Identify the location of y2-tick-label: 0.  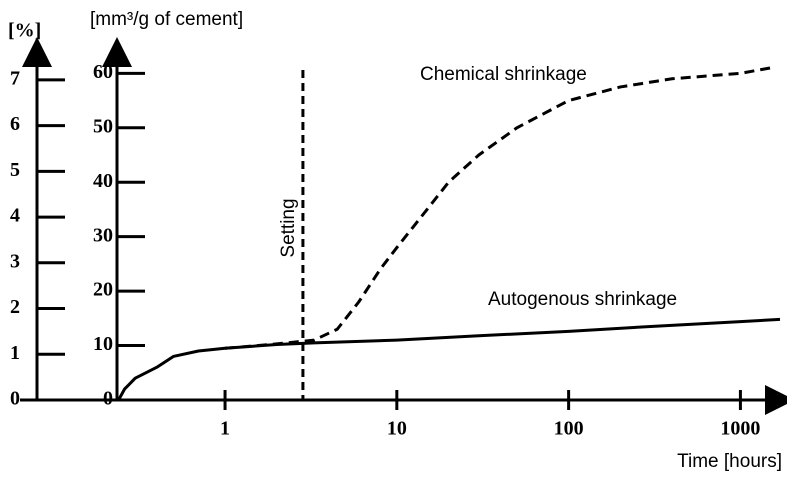
(108, 399).